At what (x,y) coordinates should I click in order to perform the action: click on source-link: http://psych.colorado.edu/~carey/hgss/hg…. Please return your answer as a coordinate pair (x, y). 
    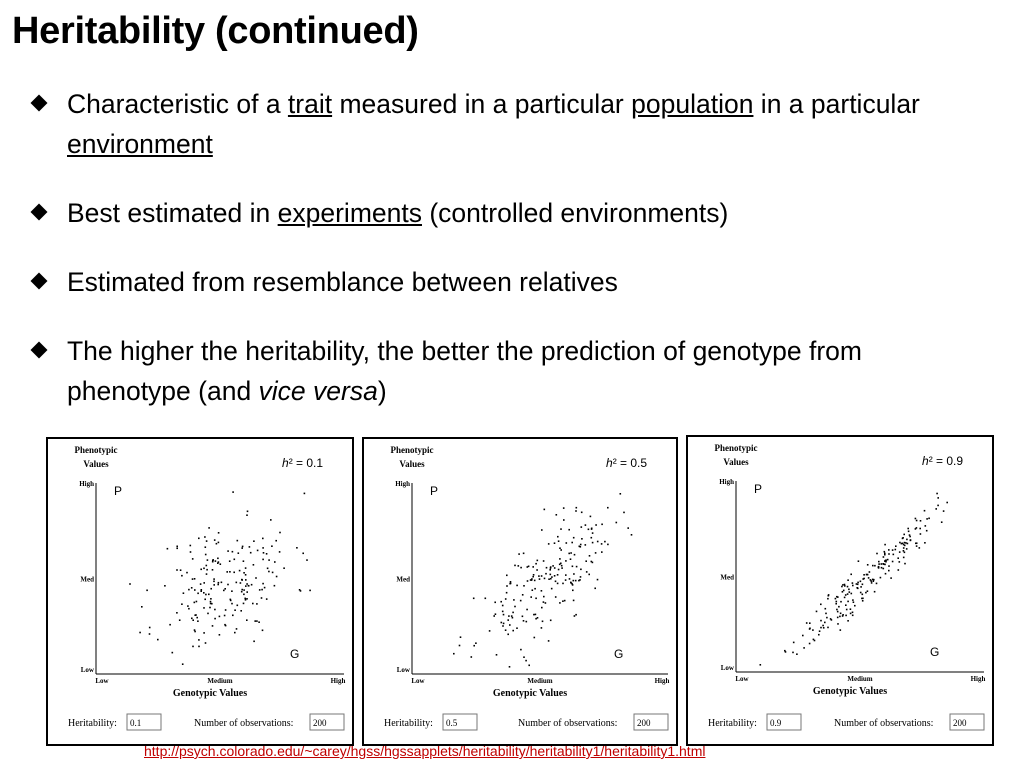
    Looking at the image, I should click on (425, 751).